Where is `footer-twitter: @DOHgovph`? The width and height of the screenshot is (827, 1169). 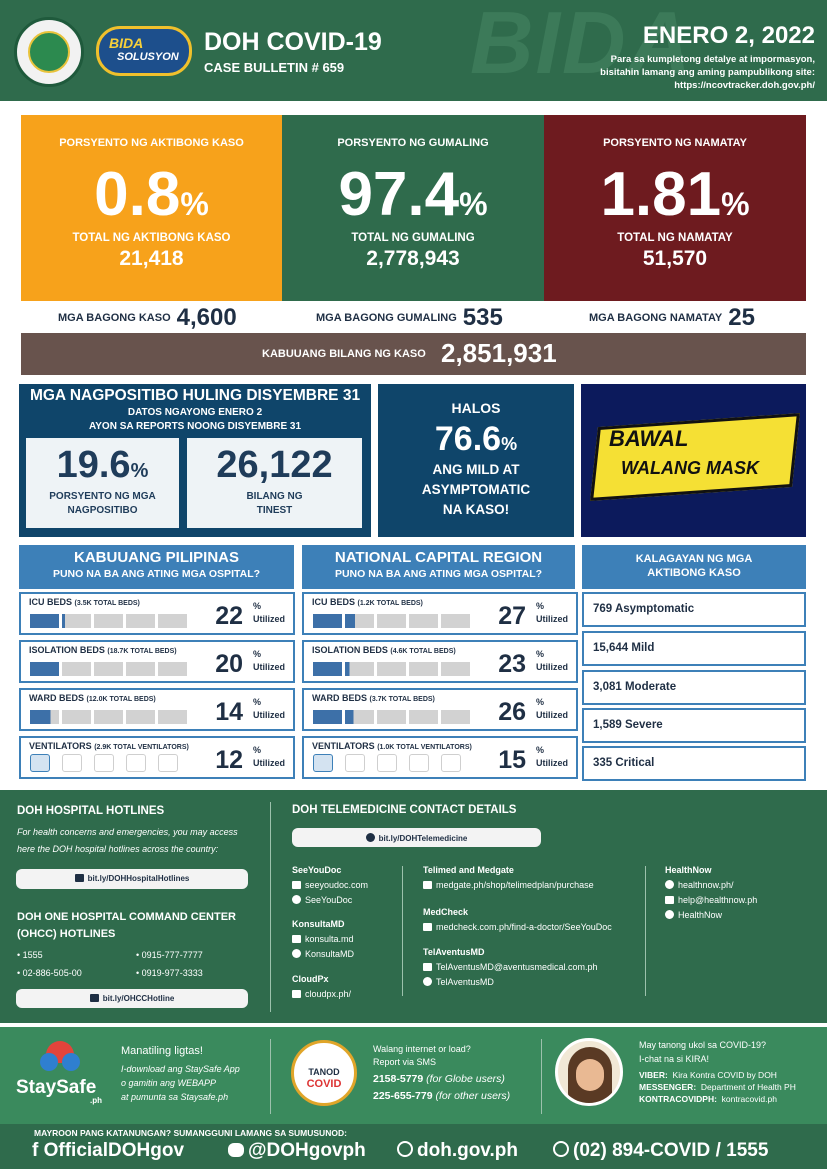 footer-twitter: @DOHgovph is located at coordinates (297, 1151).